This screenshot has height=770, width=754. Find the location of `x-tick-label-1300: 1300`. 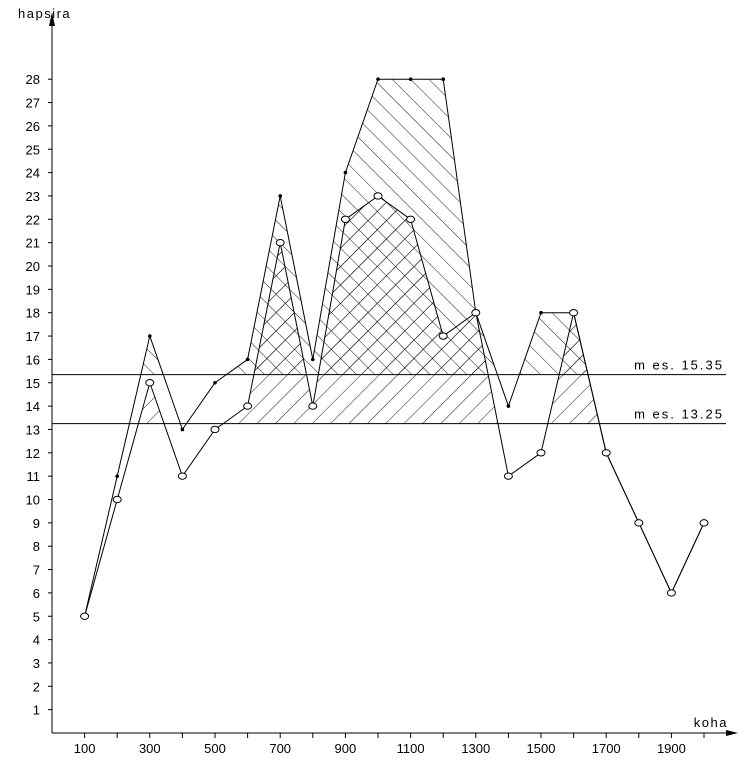

x-tick-label-1300: 1300 is located at coordinates (475, 748).